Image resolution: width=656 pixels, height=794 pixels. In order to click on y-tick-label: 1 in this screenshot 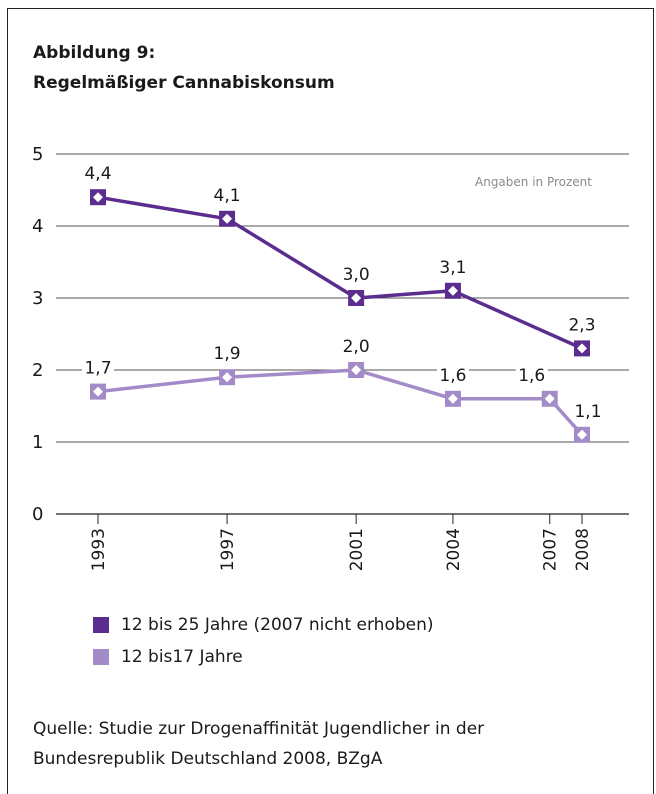, I will do `click(37, 442)`.